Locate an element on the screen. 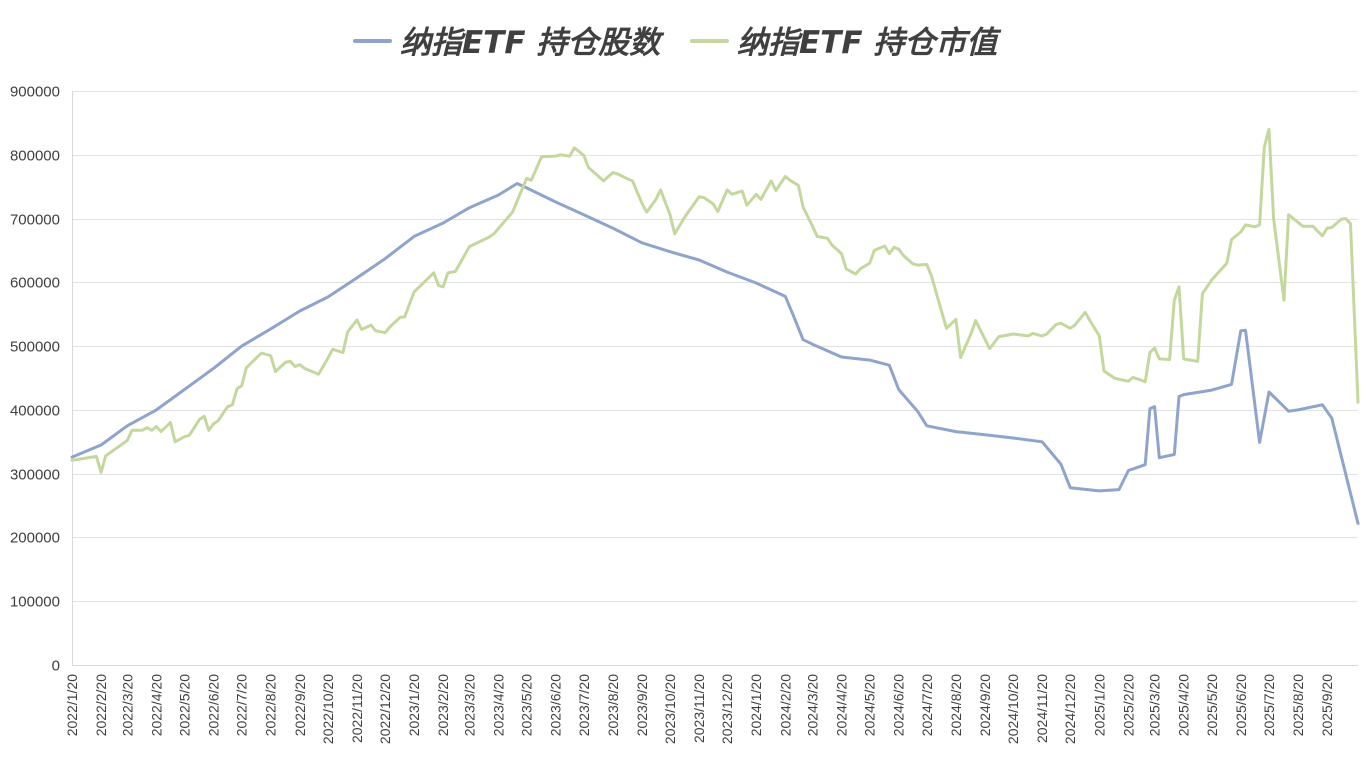 This screenshot has width=1366, height=768. x-tick-label: 2023/12/20 is located at coordinates (727, 709).